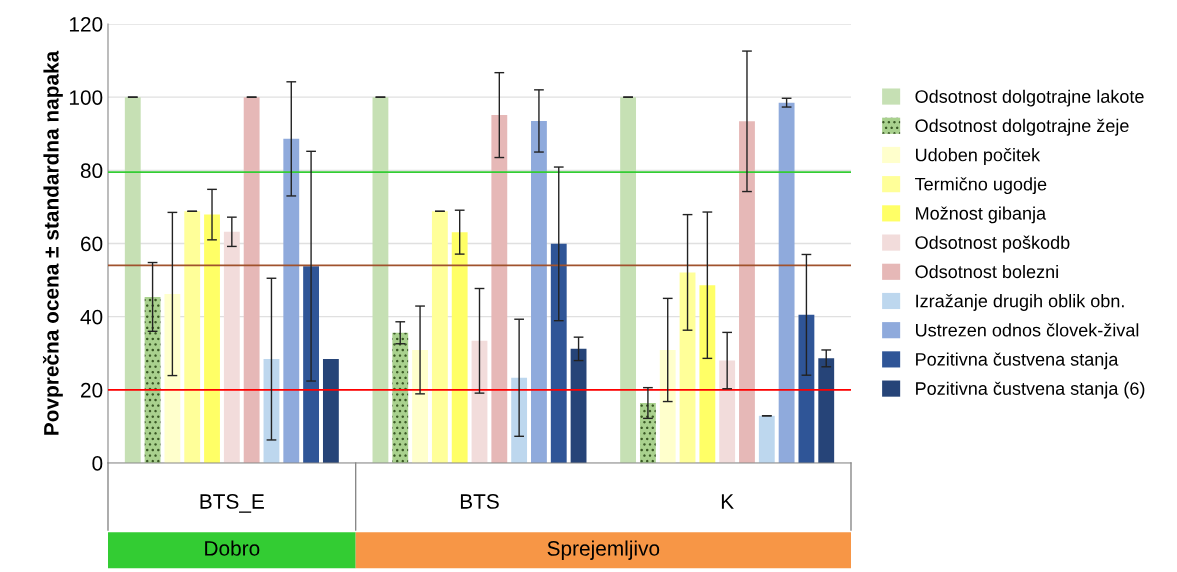  I want to click on y-axis-title: Povprečna ocena ± standardna napaka, so click(52, 242).